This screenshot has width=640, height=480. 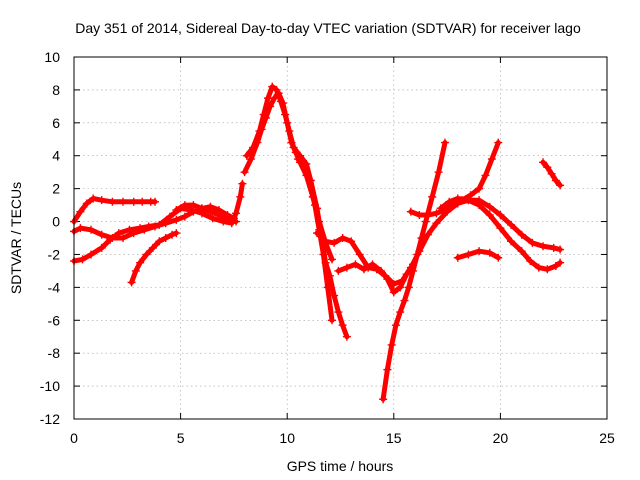 I want to click on y-tick-label: -12, so click(x=50, y=419).